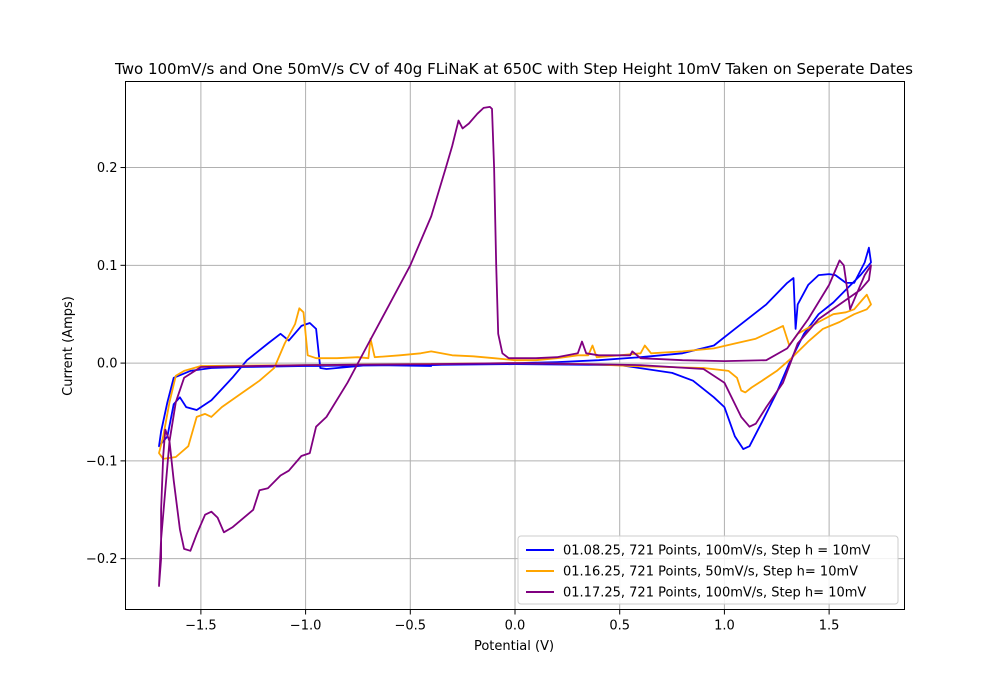  What do you see at coordinates (107, 266) in the screenshot?
I see `y-tick-label: 0.1` at bounding box center [107, 266].